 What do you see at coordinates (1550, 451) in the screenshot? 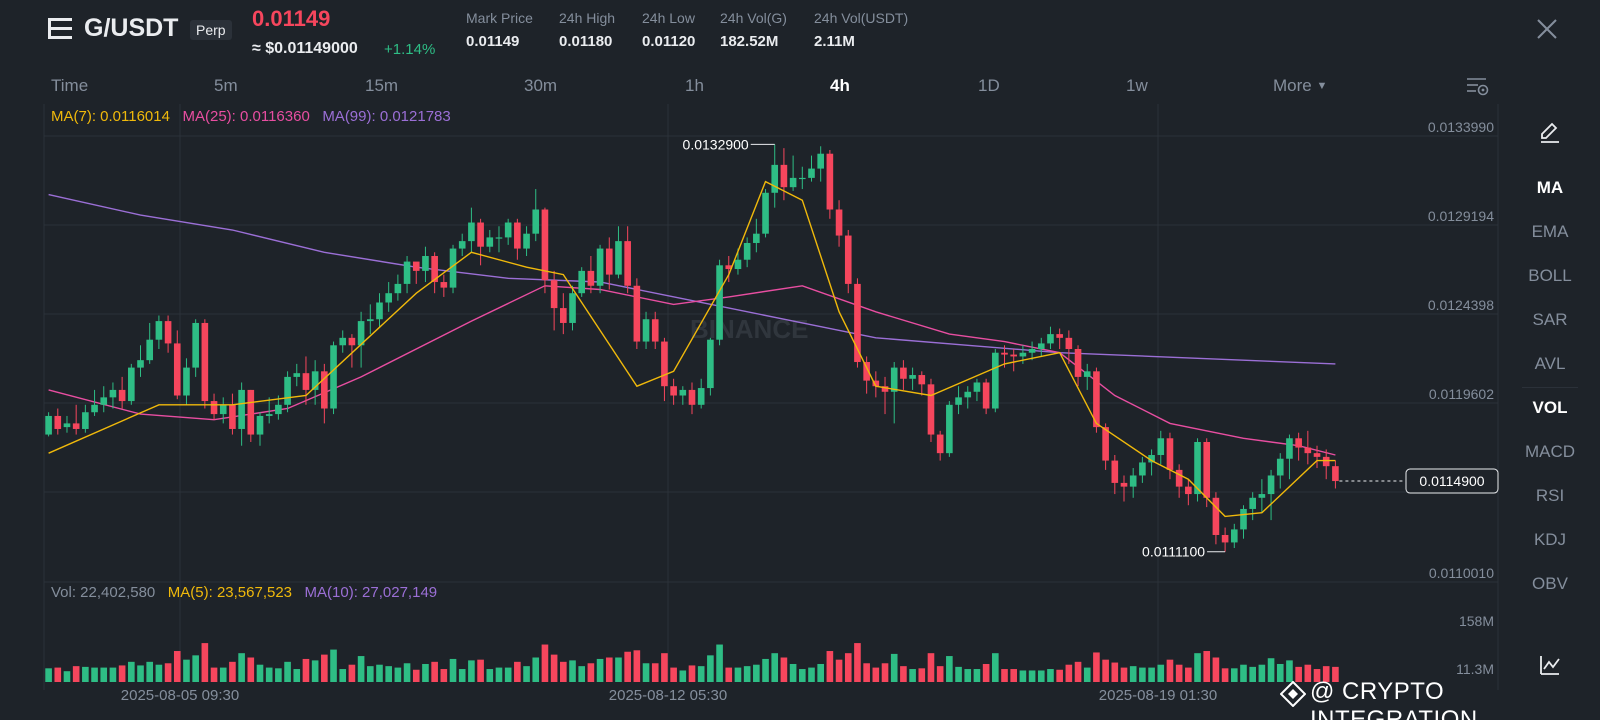
I see `indicator-macd: MACD` at bounding box center [1550, 451].